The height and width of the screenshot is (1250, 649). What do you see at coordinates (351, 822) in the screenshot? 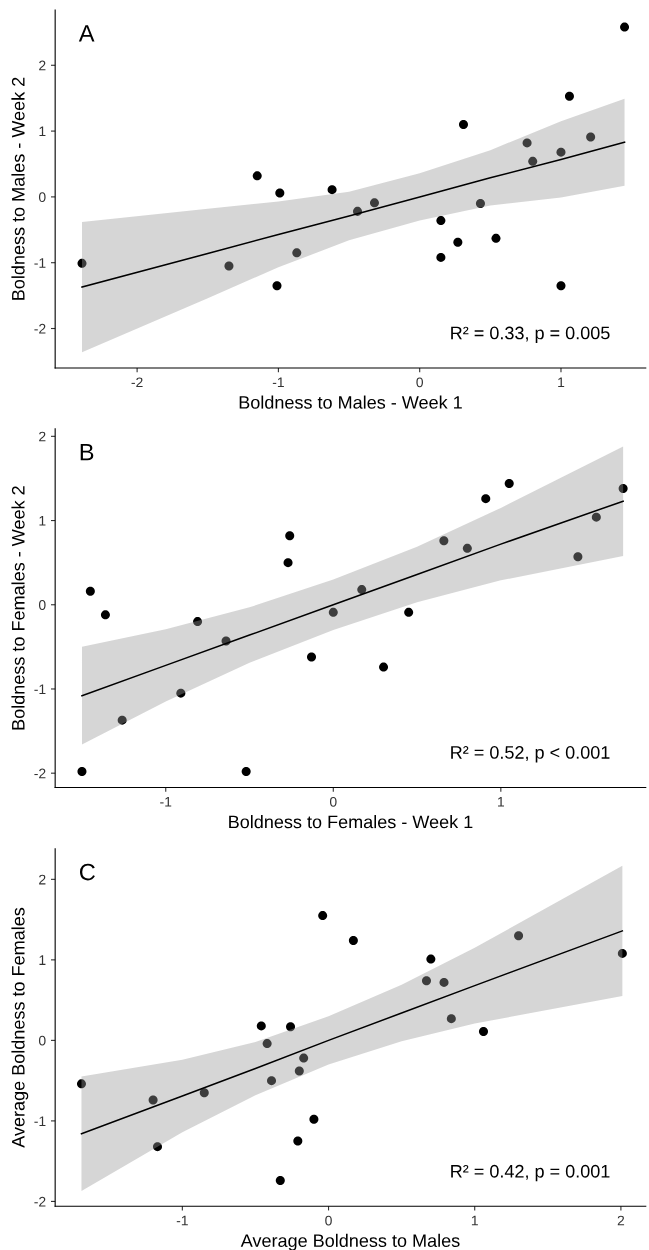
I see `x-axis-title: Boldness to Females - Week 1` at bounding box center [351, 822].